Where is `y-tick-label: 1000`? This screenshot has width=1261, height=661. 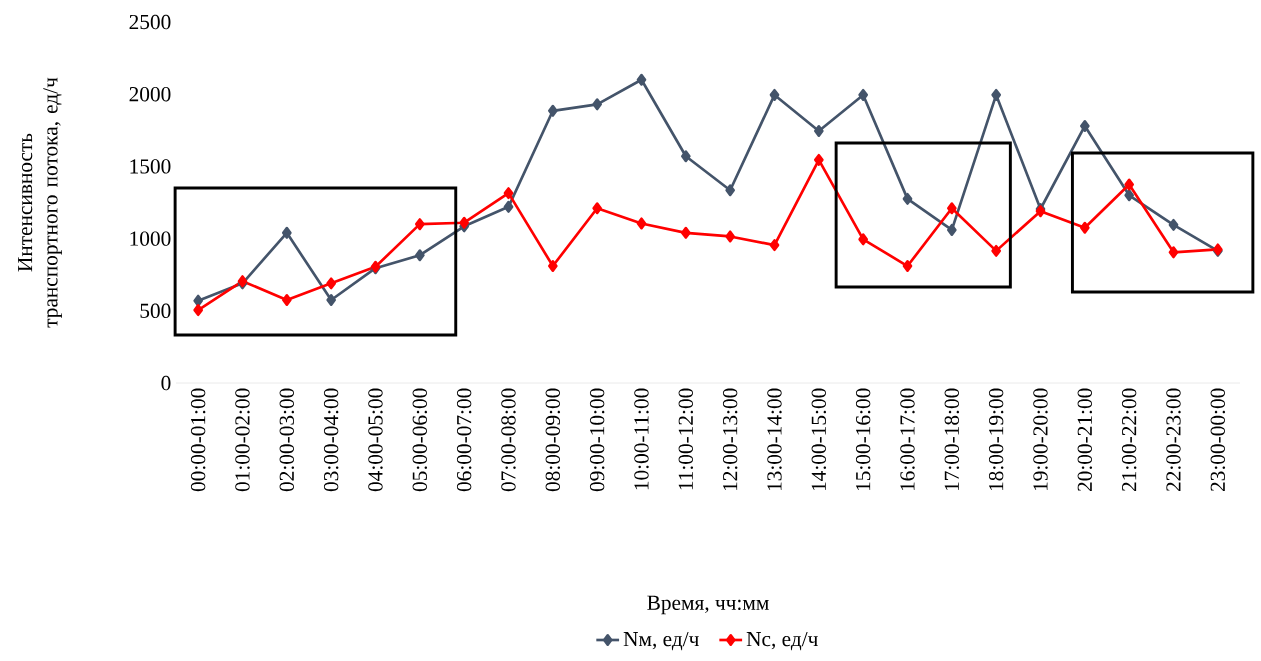 y-tick-label: 1000 is located at coordinates (150, 238).